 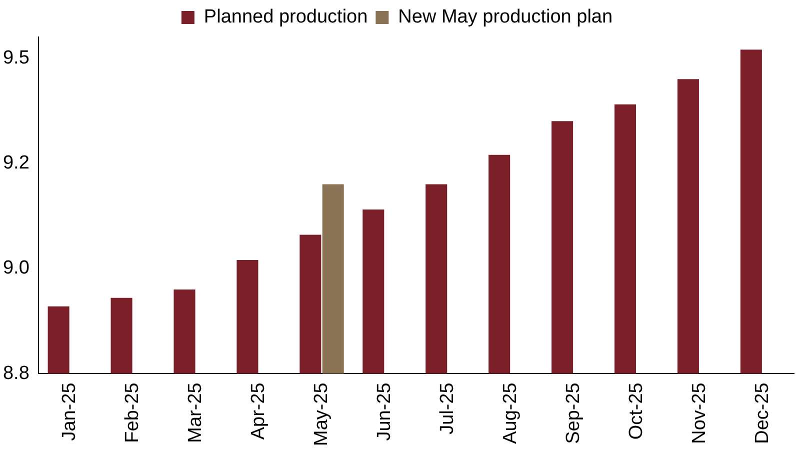 What do you see at coordinates (636, 411) in the screenshot?
I see `x-tick-label: Oct-25` at bounding box center [636, 411].